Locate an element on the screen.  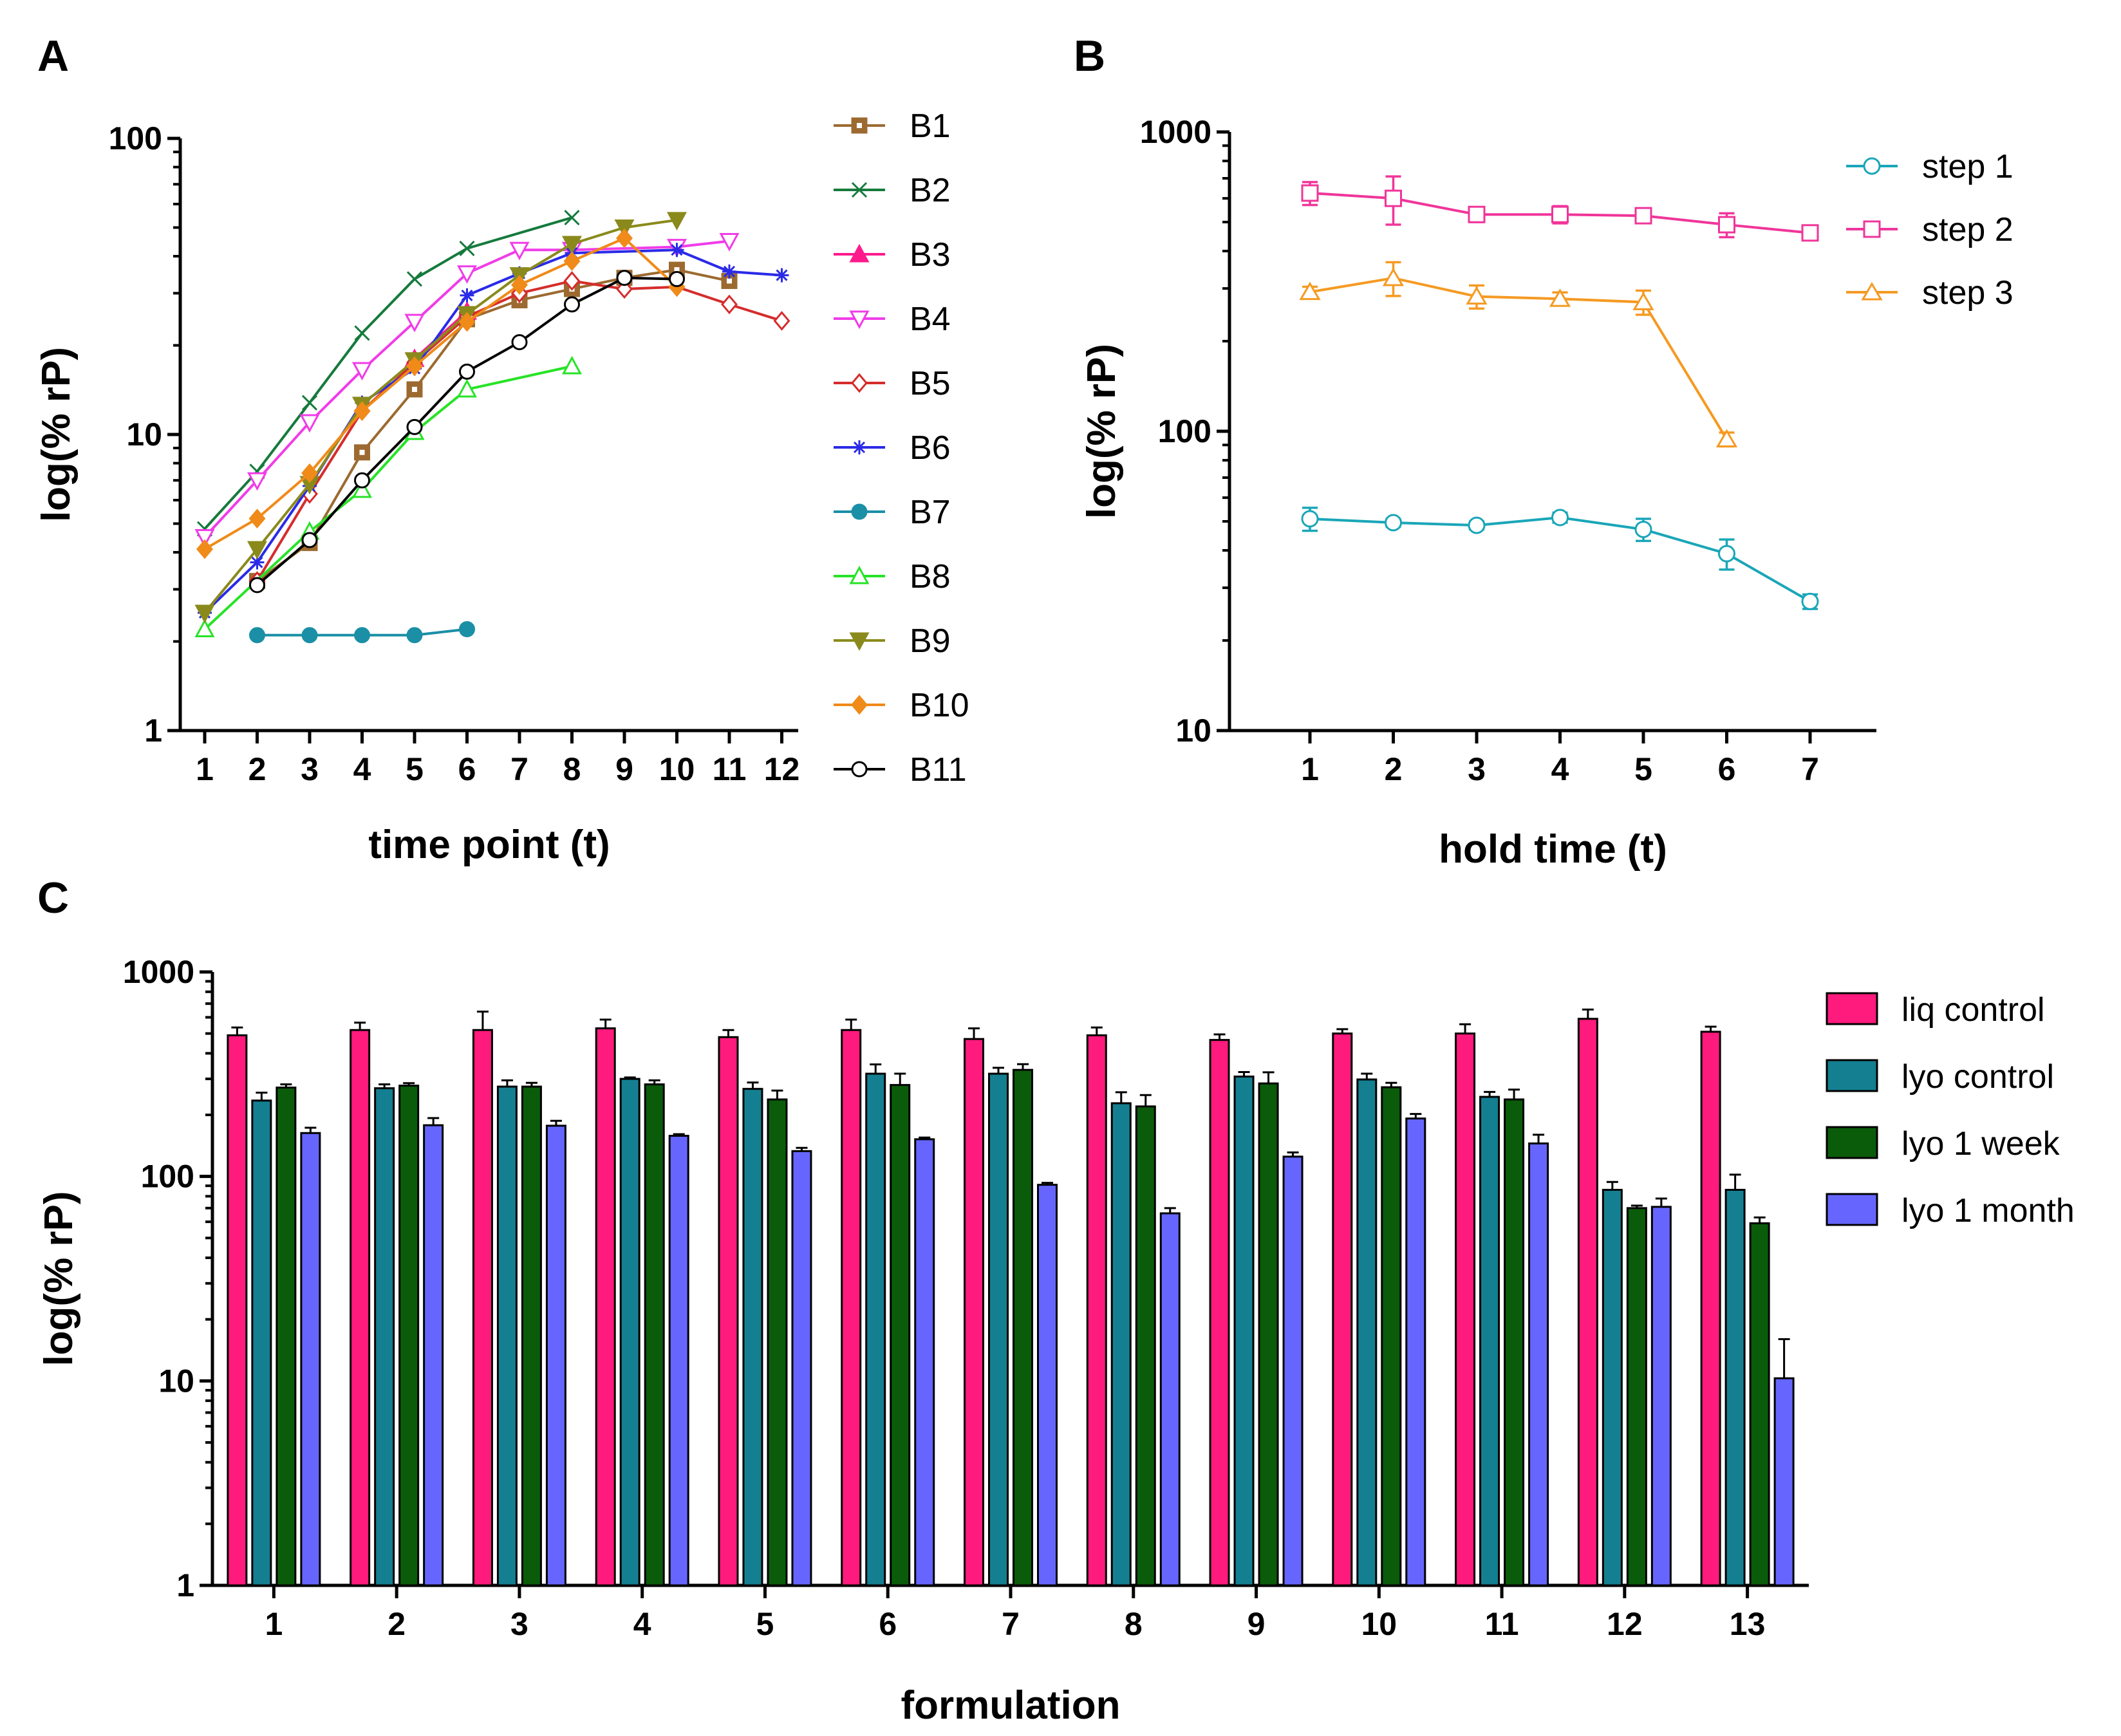
legend-entry: B8 is located at coordinates (892, 576).